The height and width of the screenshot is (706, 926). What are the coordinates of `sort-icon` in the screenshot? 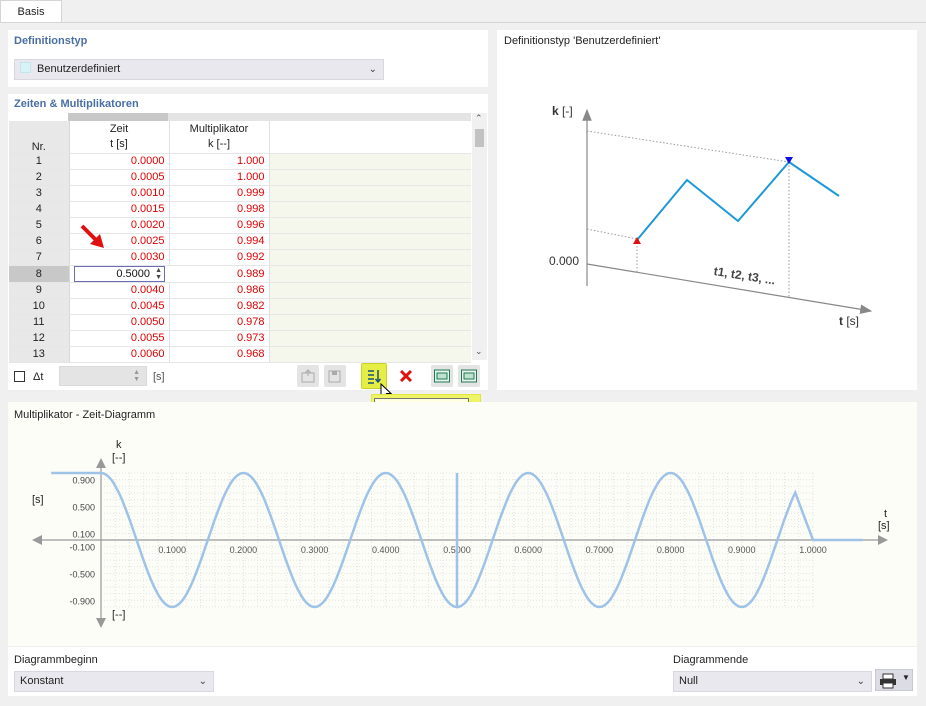 It's located at (375, 377).